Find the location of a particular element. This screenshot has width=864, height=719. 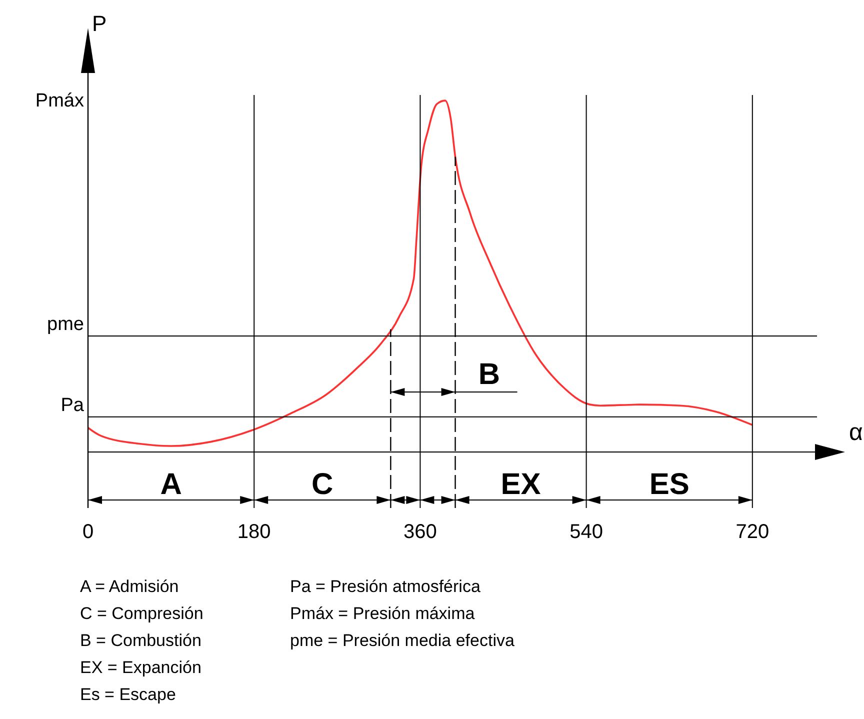

y-axis-title: P is located at coordinates (99, 23).